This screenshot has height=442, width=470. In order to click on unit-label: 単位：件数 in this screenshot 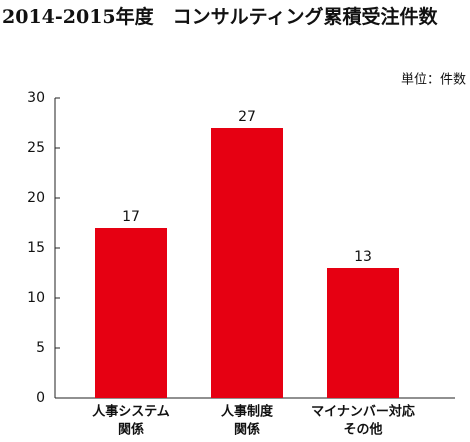, I will do `click(433, 80)`.